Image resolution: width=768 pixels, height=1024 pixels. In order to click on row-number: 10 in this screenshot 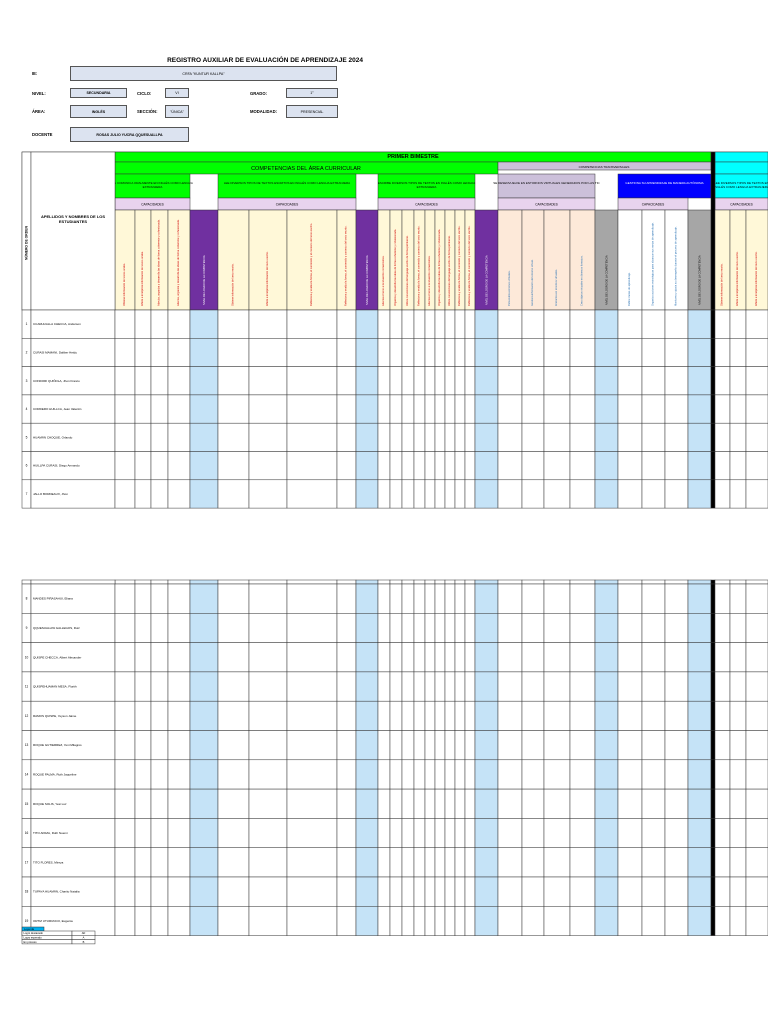, I will do `click(27, 657)`.